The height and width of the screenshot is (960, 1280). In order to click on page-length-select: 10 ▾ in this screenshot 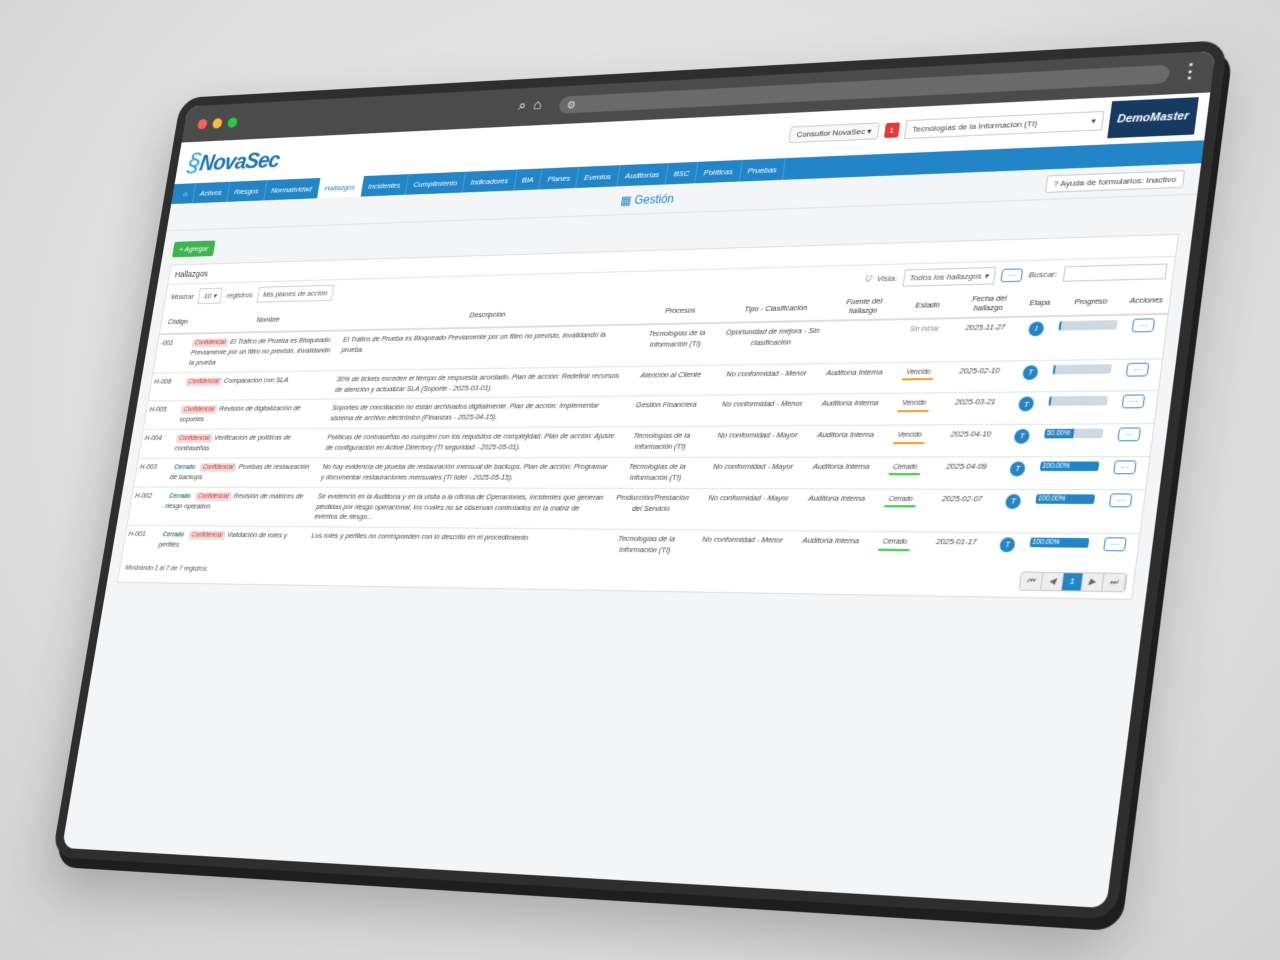, I will do `click(210, 296)`.